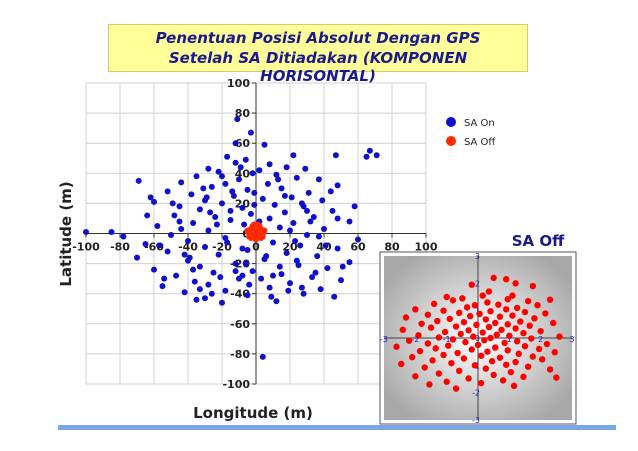 This screenshot has height=451, width=638. What do you see at coordinates (447, 339) in the screenshot?
I see `inset-x-tick-label: -1` at bounding box center [447, 339].